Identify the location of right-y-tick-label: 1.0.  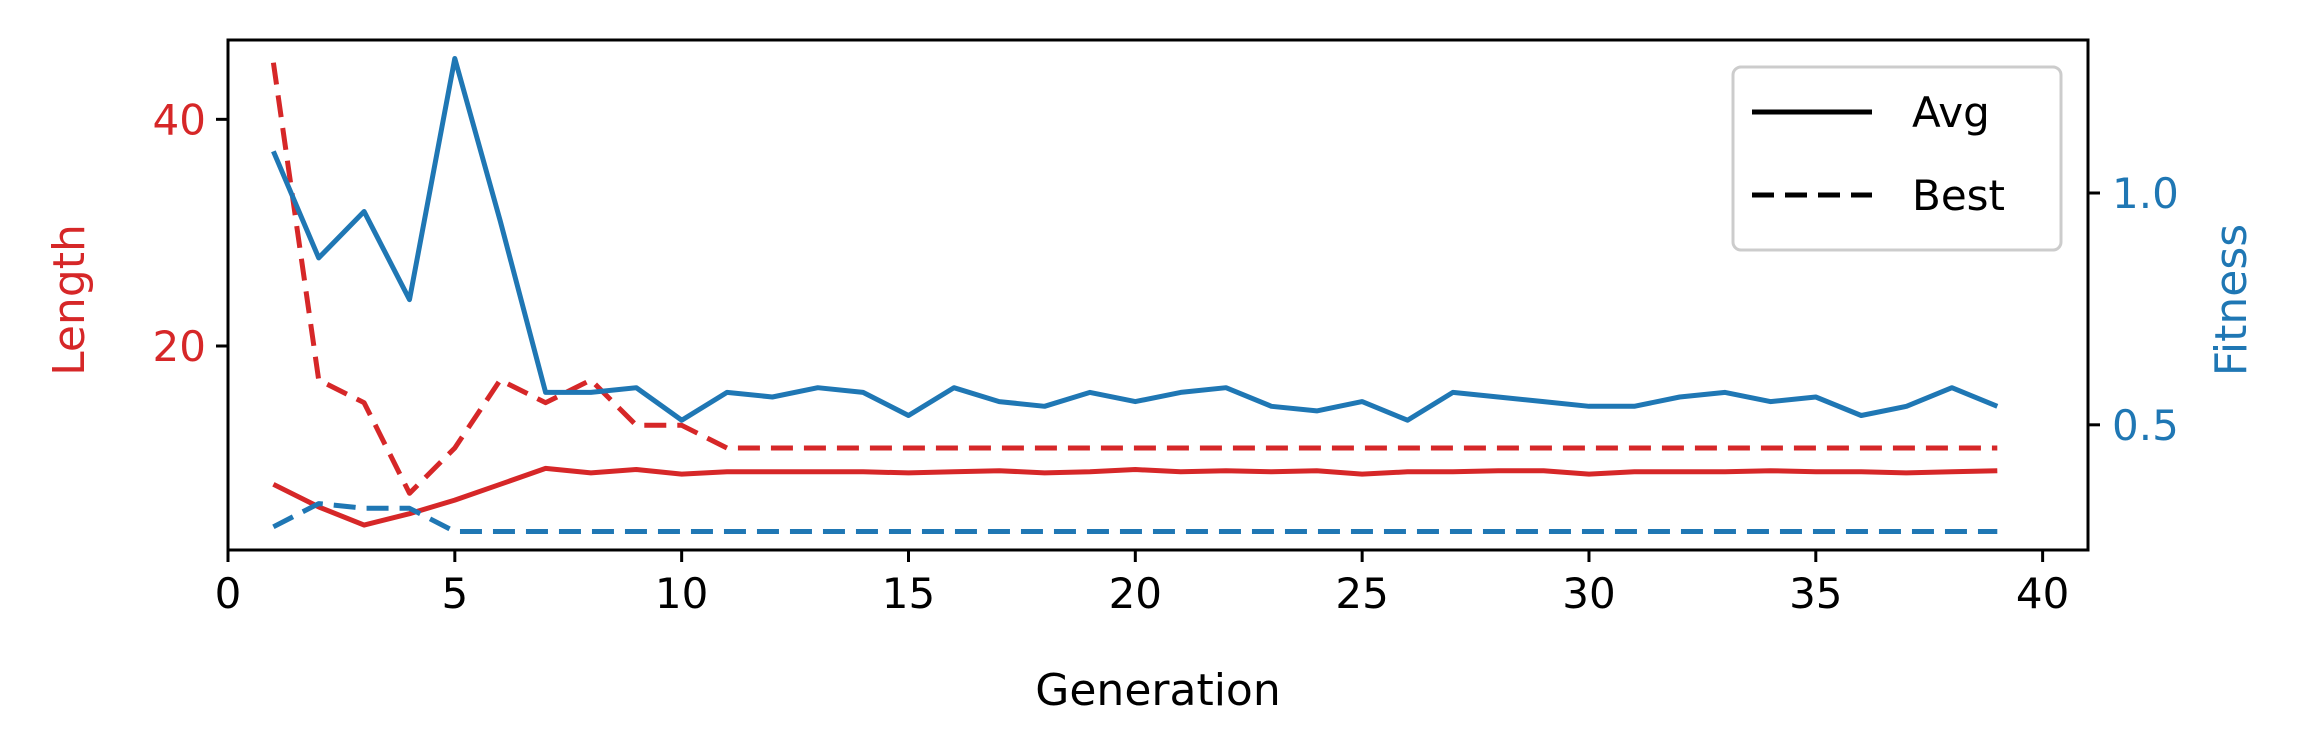
(2145, 193).